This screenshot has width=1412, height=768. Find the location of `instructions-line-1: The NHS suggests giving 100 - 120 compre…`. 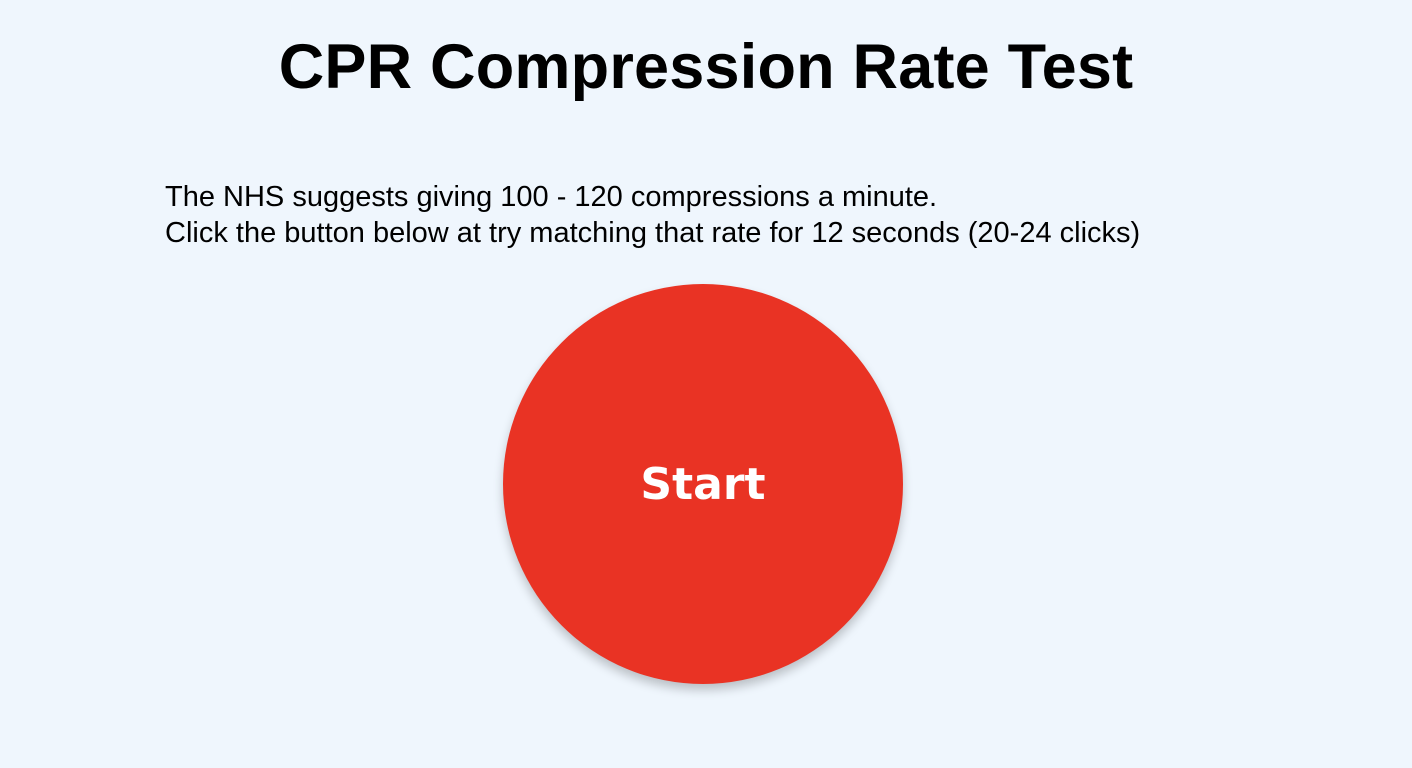

instructions-line-1: The NHS suggests giving 100 - 120 compre… is located at coordinates (551, 197).